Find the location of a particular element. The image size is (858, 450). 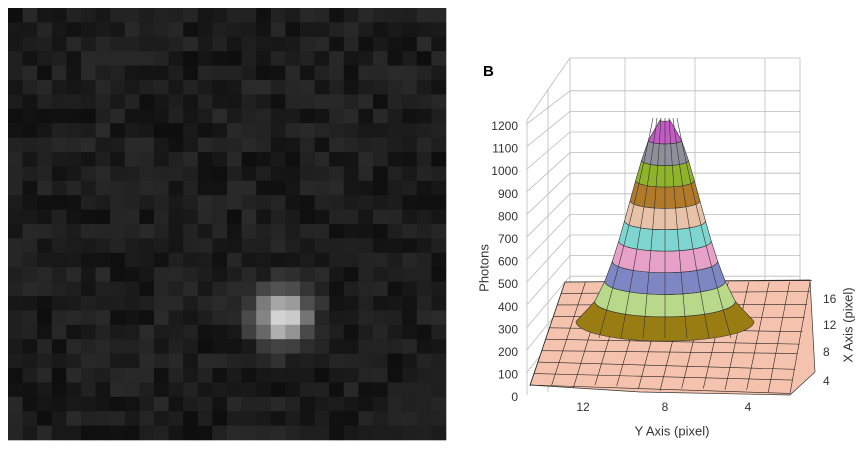

x-axis-title: X Axis (pixel) is located at coordinates (847, 324).